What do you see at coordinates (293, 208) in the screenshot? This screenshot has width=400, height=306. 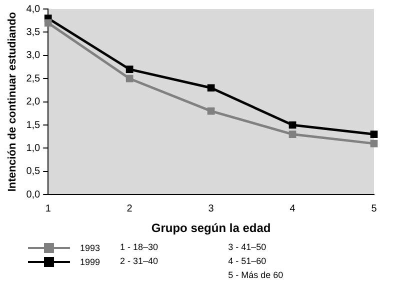 I see `x-tick-label: 4` at bounding box center [293, 208].